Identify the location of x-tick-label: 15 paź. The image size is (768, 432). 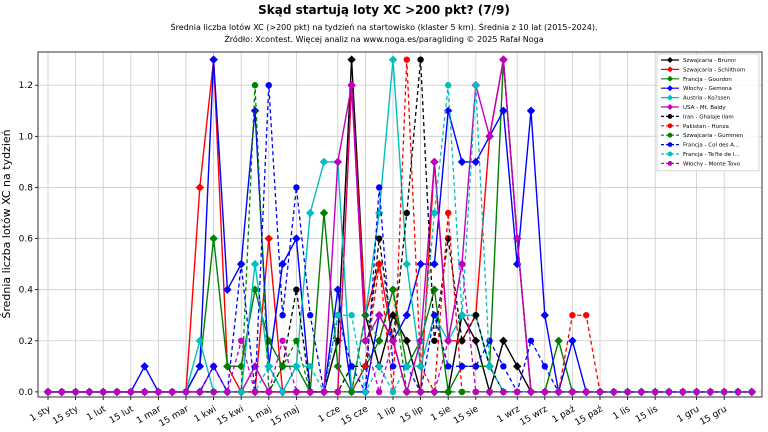
(588, 416).